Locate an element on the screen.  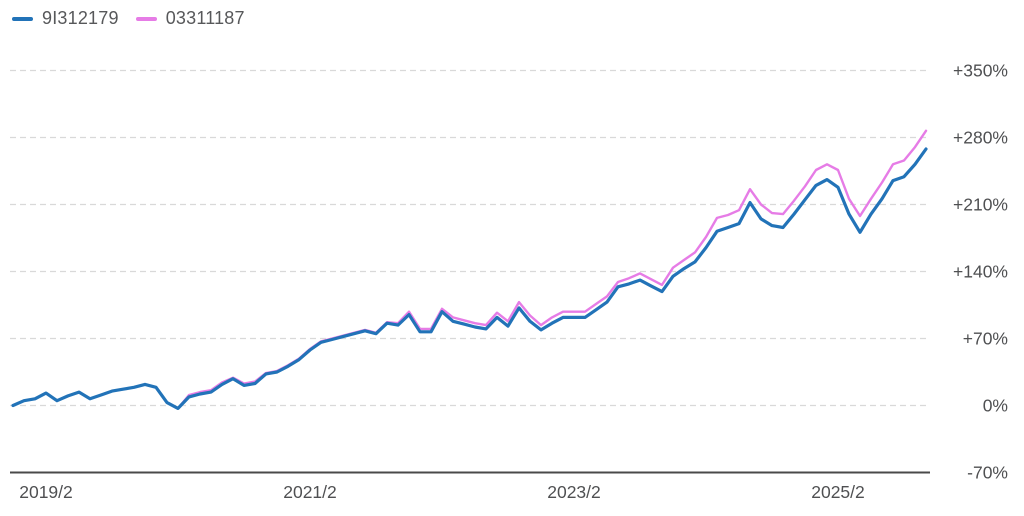
series-1-label: 9I312179 is located at coordinates (80, 18).